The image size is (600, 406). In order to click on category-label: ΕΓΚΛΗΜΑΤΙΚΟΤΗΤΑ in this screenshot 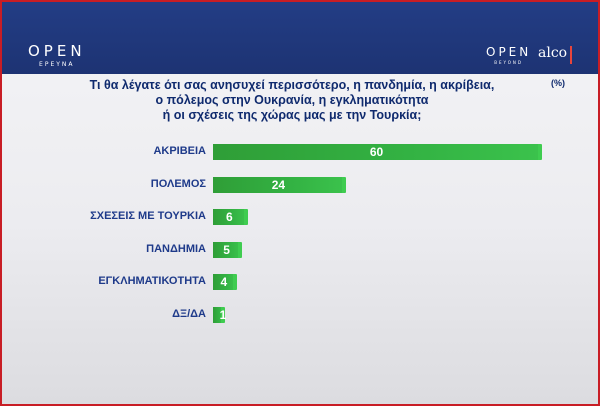, I will do `click(152, 281)`.